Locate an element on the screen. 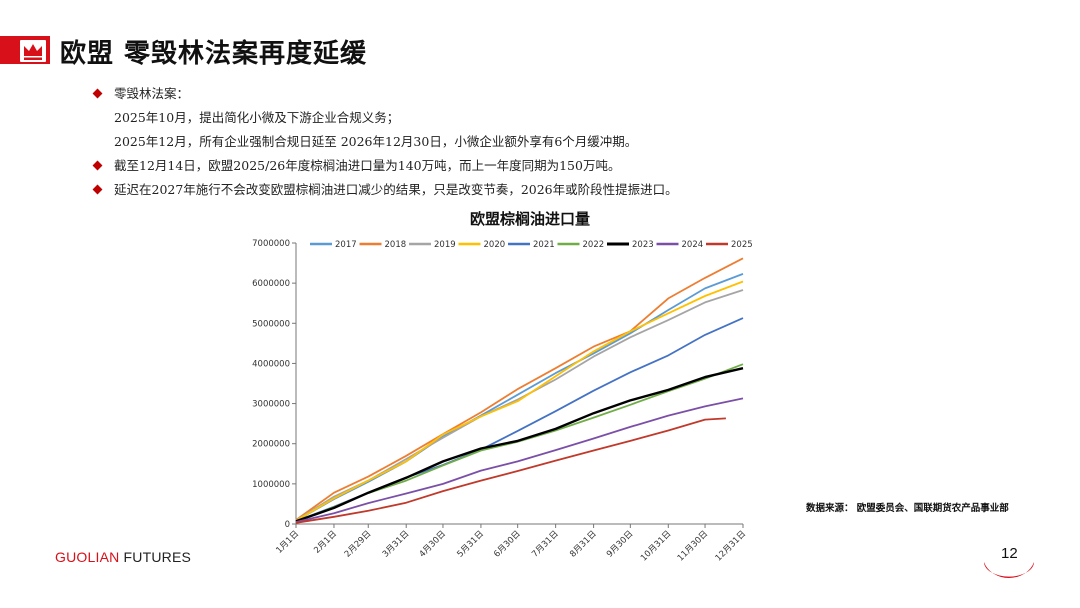  x-tick-label: 12月31日 is located at coordinates (731, 546).